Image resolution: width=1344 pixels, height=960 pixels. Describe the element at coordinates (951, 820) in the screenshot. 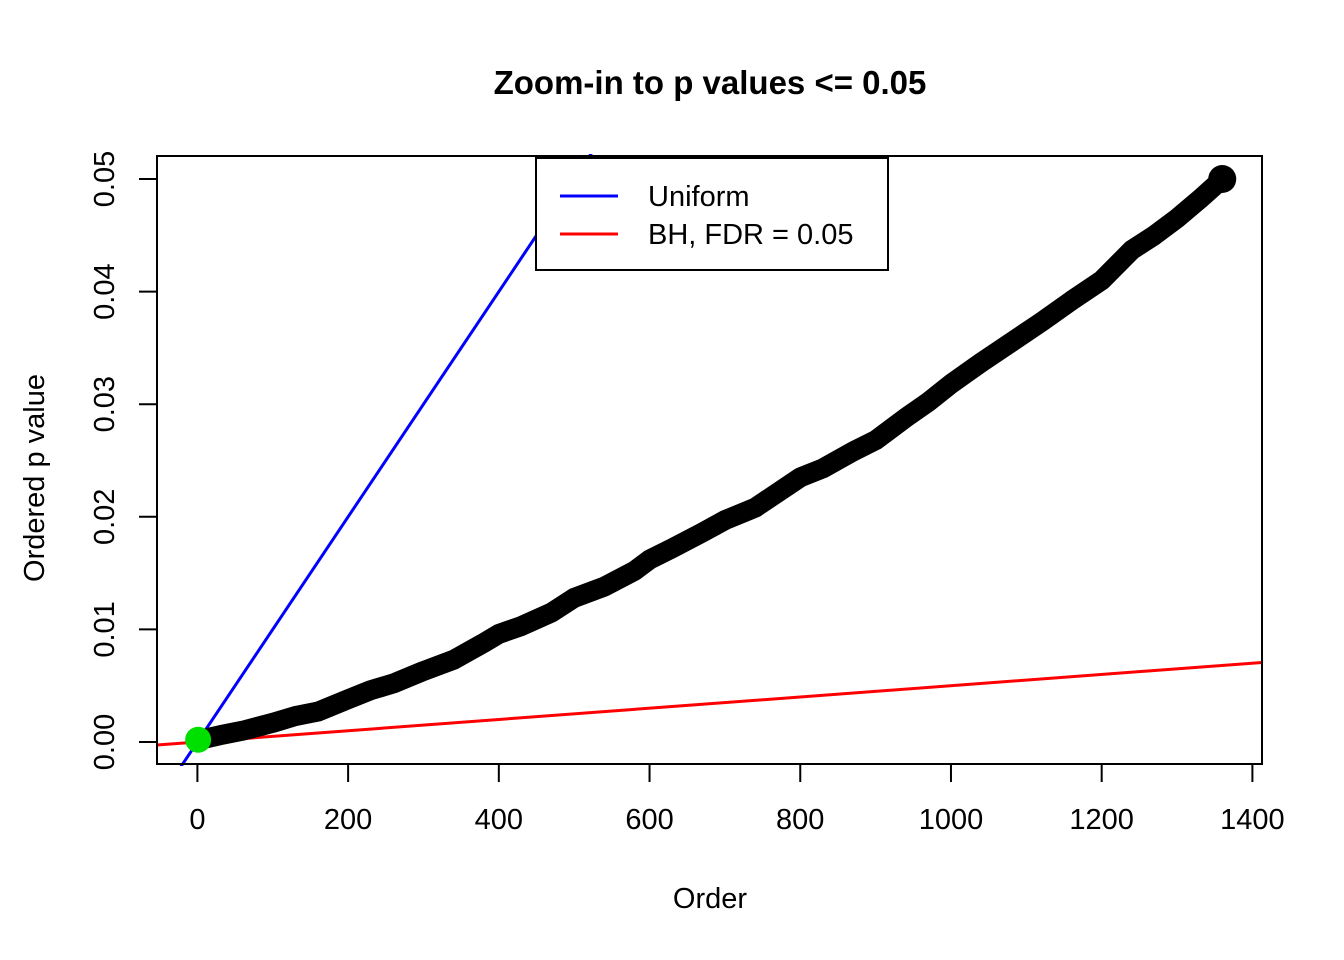

I see `x-tick-label: 1000` at that location.